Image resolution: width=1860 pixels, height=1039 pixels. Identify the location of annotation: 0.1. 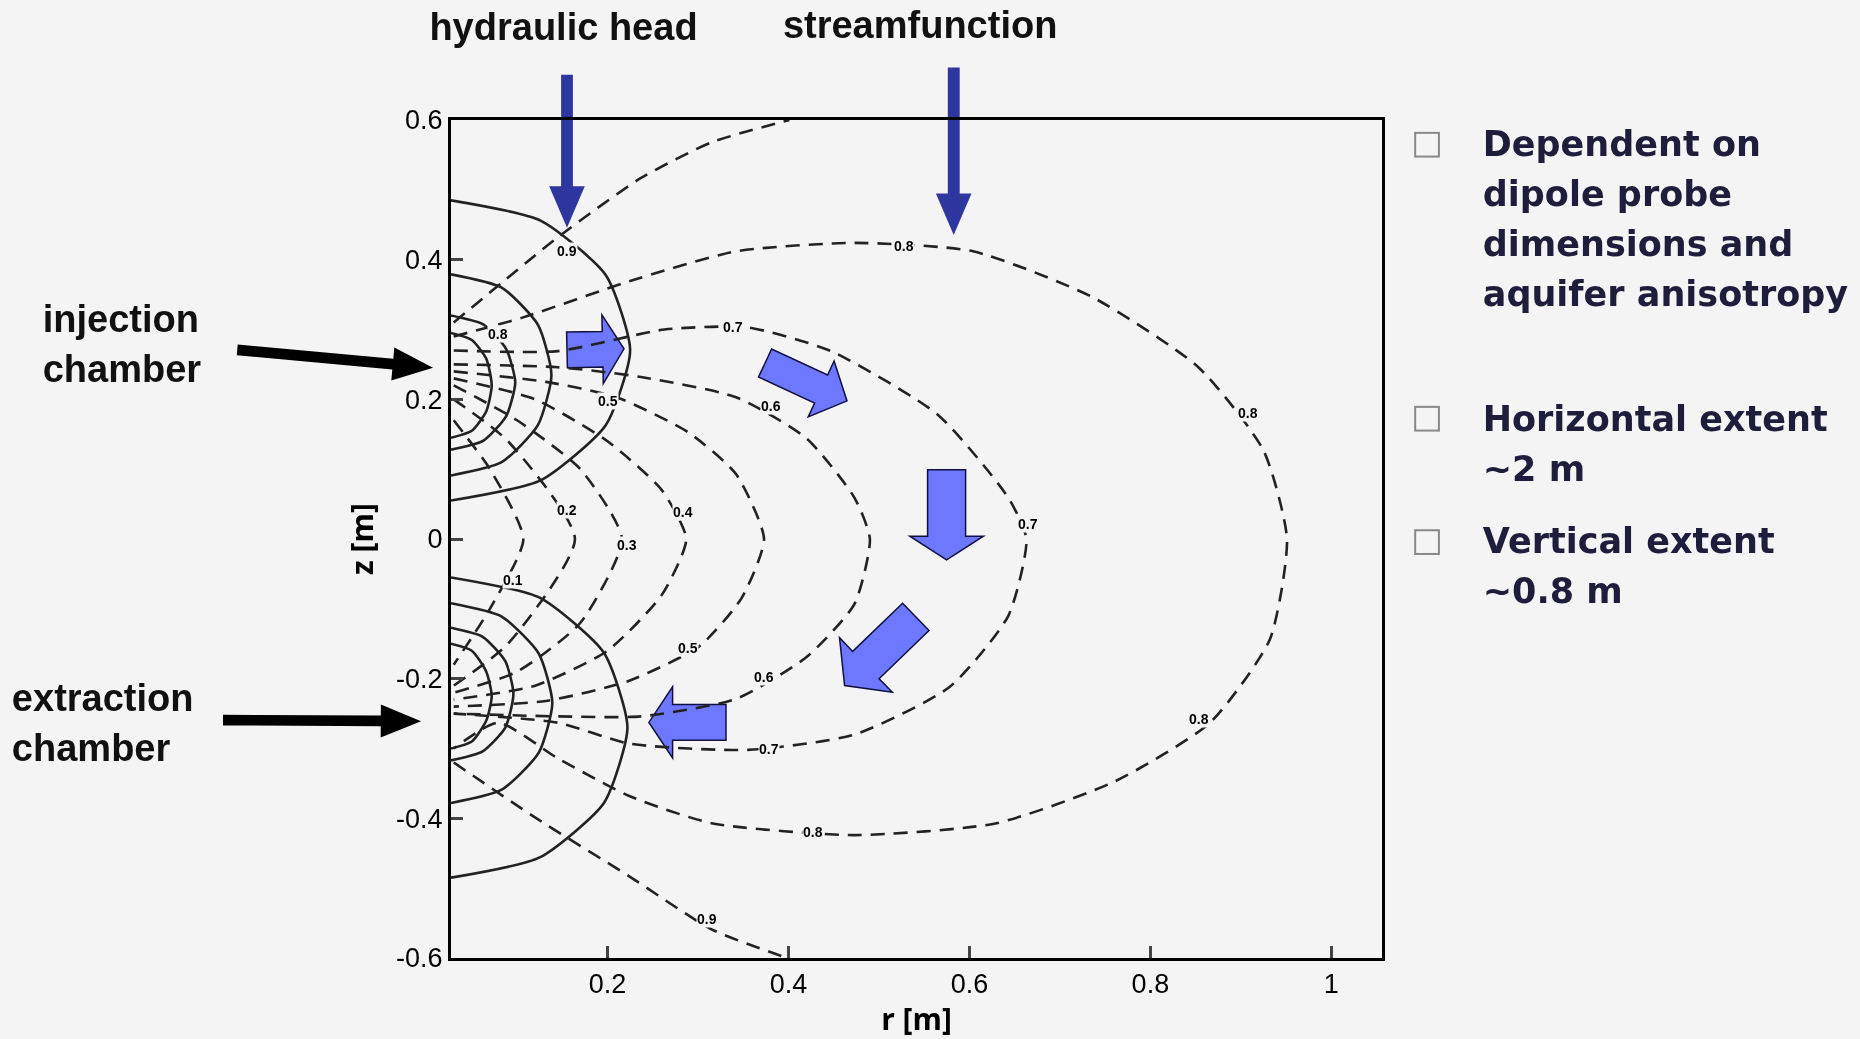
(513, 580).